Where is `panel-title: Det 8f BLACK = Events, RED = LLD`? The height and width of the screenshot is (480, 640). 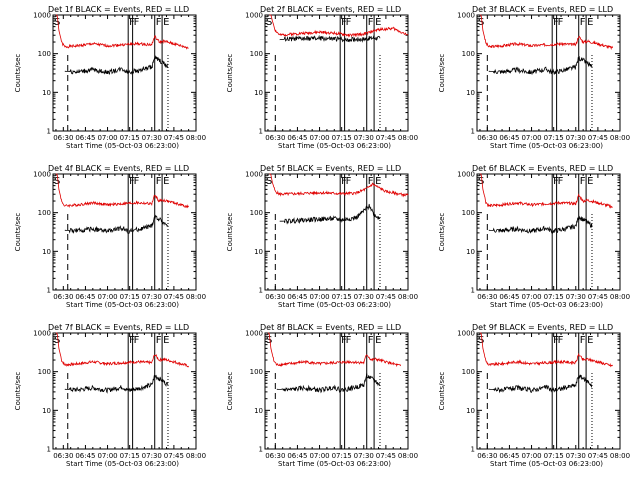 panel-title: Det 8f BLACK = Events, RED = LLD is located at coordinates (330, 327).